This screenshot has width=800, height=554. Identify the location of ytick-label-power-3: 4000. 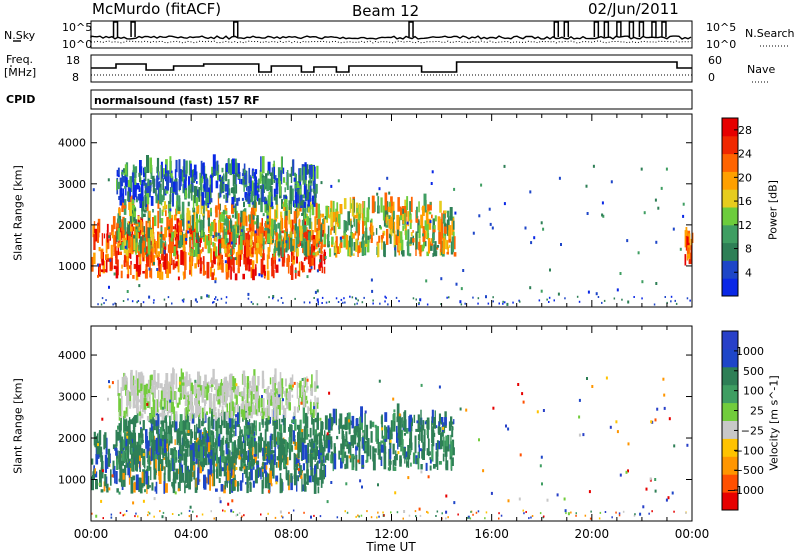
(72, 143).